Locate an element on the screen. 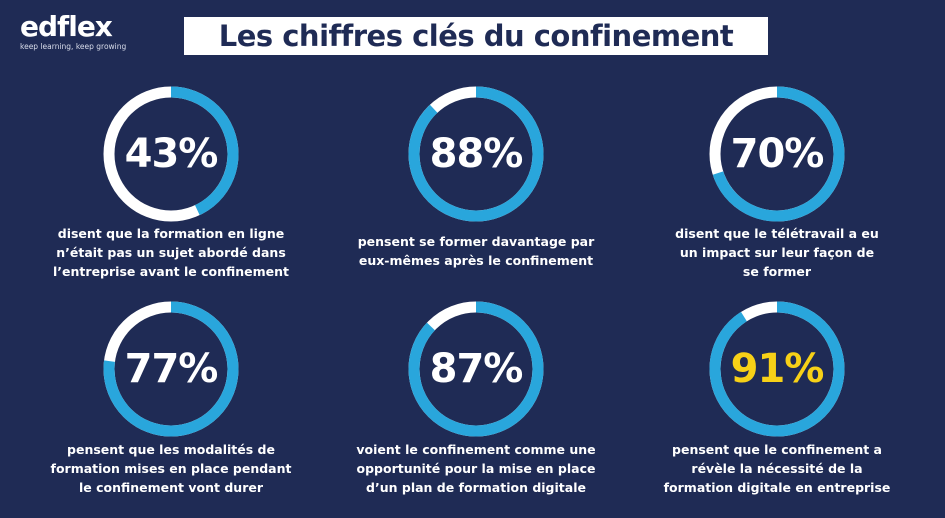 The image size is (945, 518). stat-value: 91% is located at coordinates (777, 369).